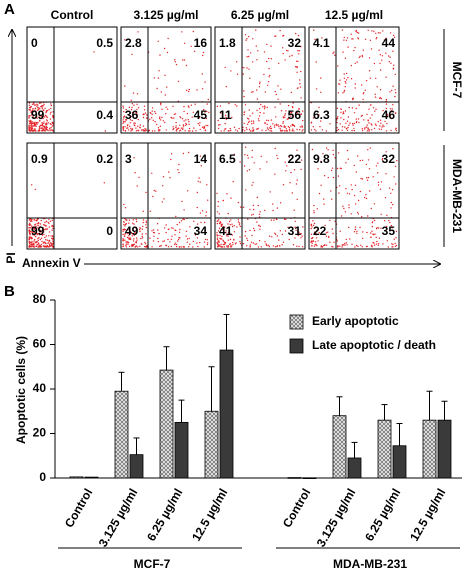  I want to click on quadrant-value: 32, so click(389, 159).